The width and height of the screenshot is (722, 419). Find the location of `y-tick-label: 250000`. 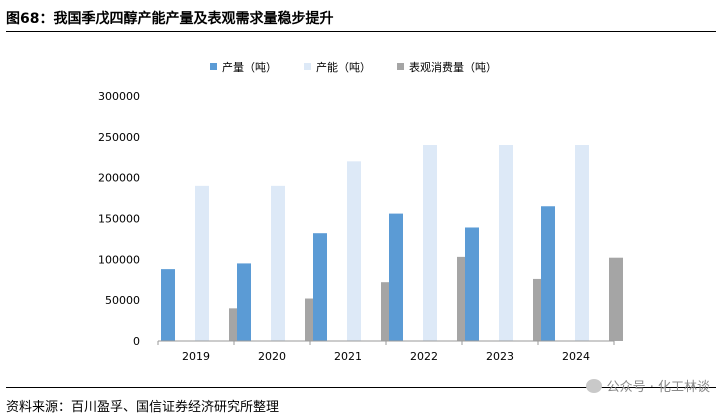

y-tick-label: 250000 is located at coordinates (119, 137).